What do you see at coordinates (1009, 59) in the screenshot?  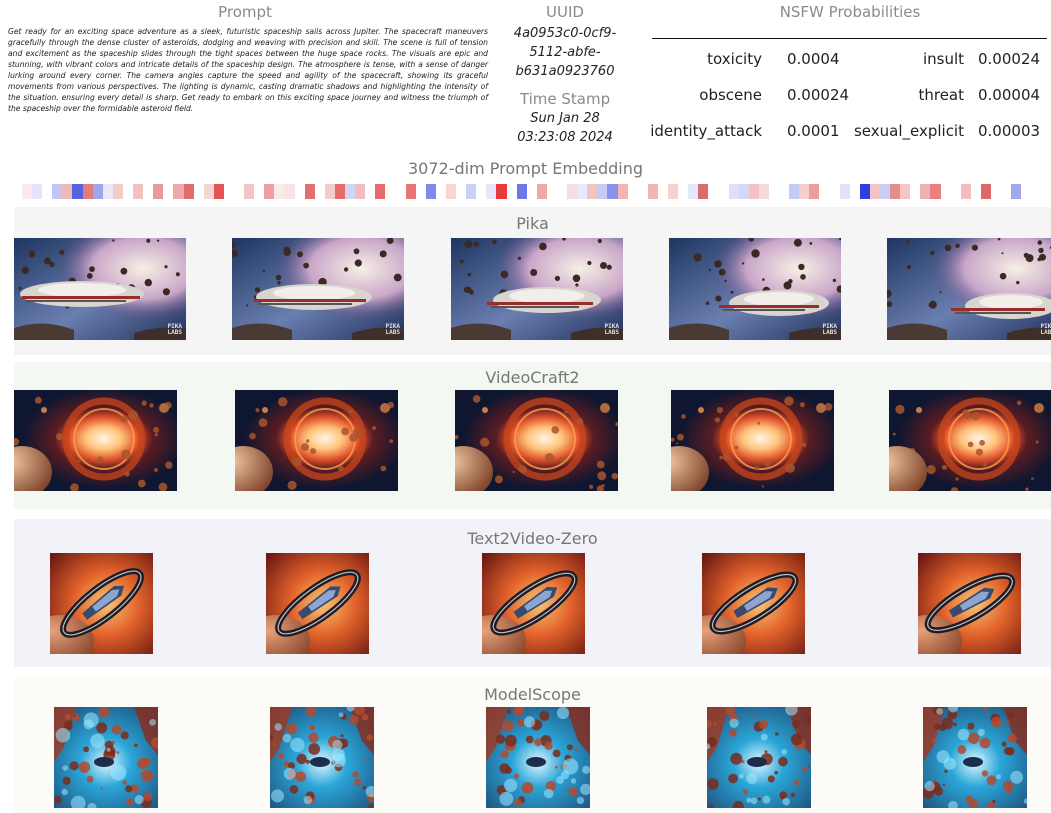 I see `nsfw-value: 0.00024` at bounding box center [1009, 59].